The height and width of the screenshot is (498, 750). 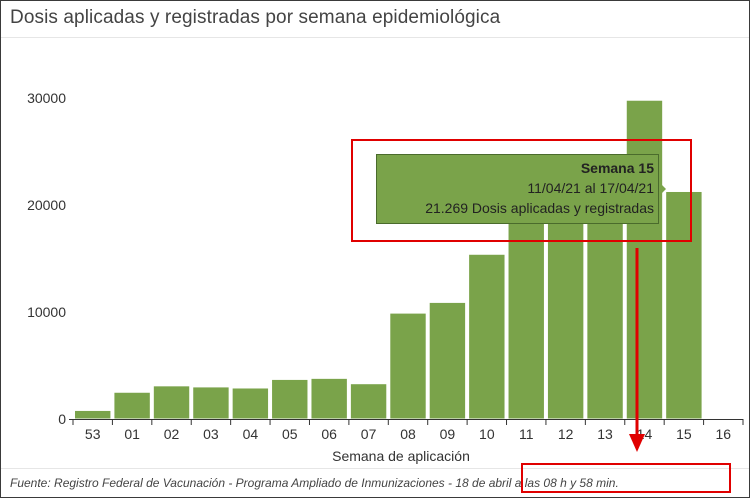 I want to click on y-axis: 0 10000 20000 30000, so click(x=46, y=258).